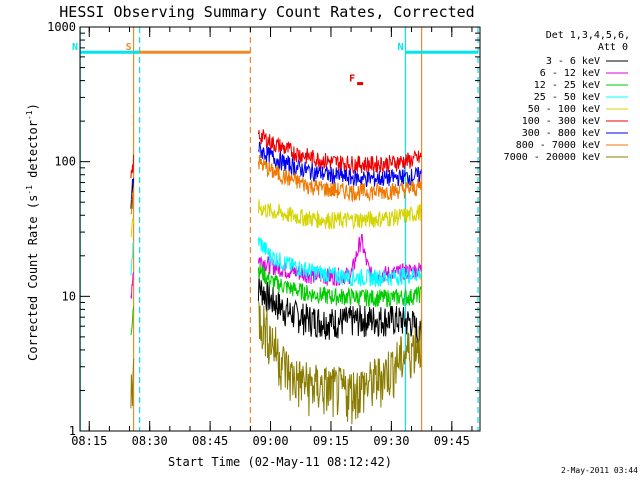  Describe the element at coordinates (331, 441) in the screenshot. I see `x-tick-label: 09:15` at that location.